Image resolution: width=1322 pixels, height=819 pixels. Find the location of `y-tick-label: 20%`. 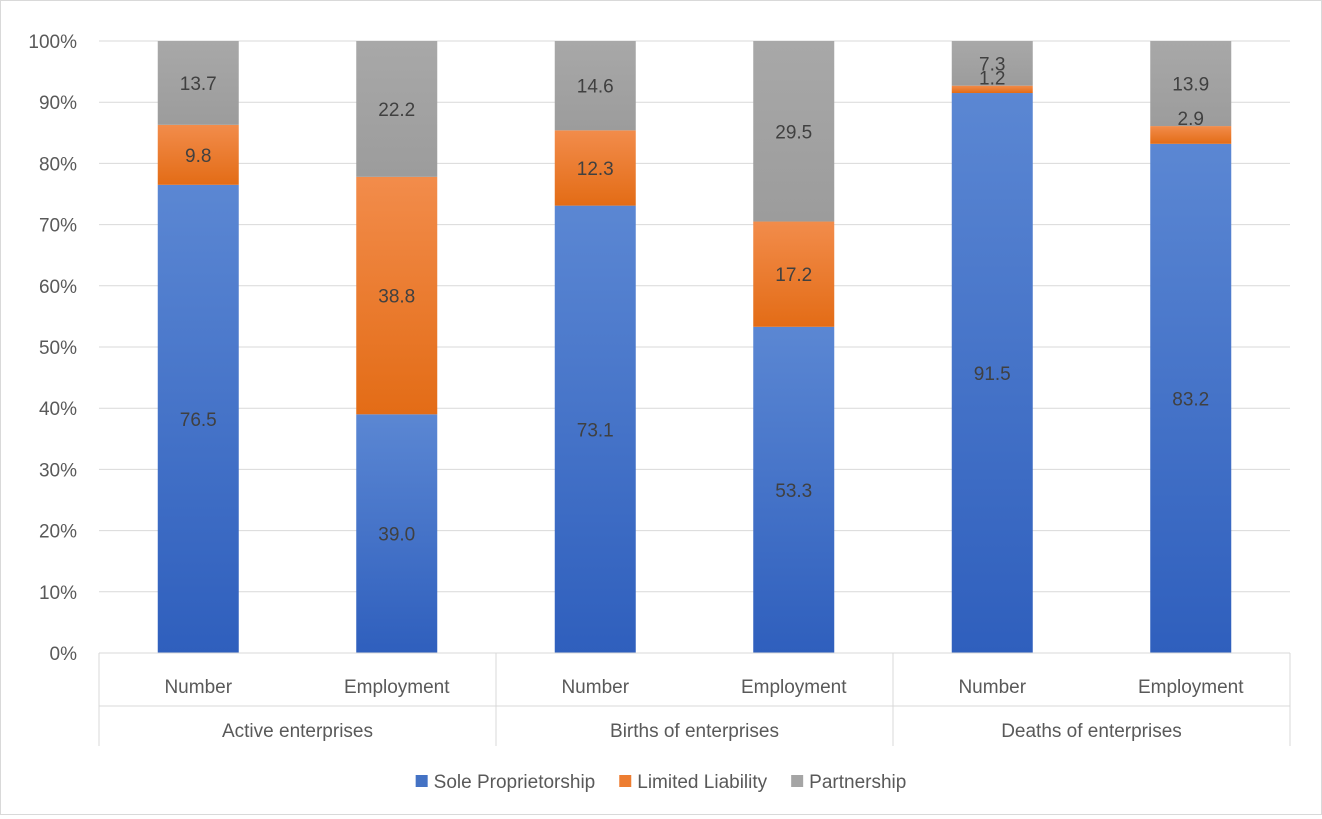

y-tick-label: 20% is located at coordinates (58, 532).